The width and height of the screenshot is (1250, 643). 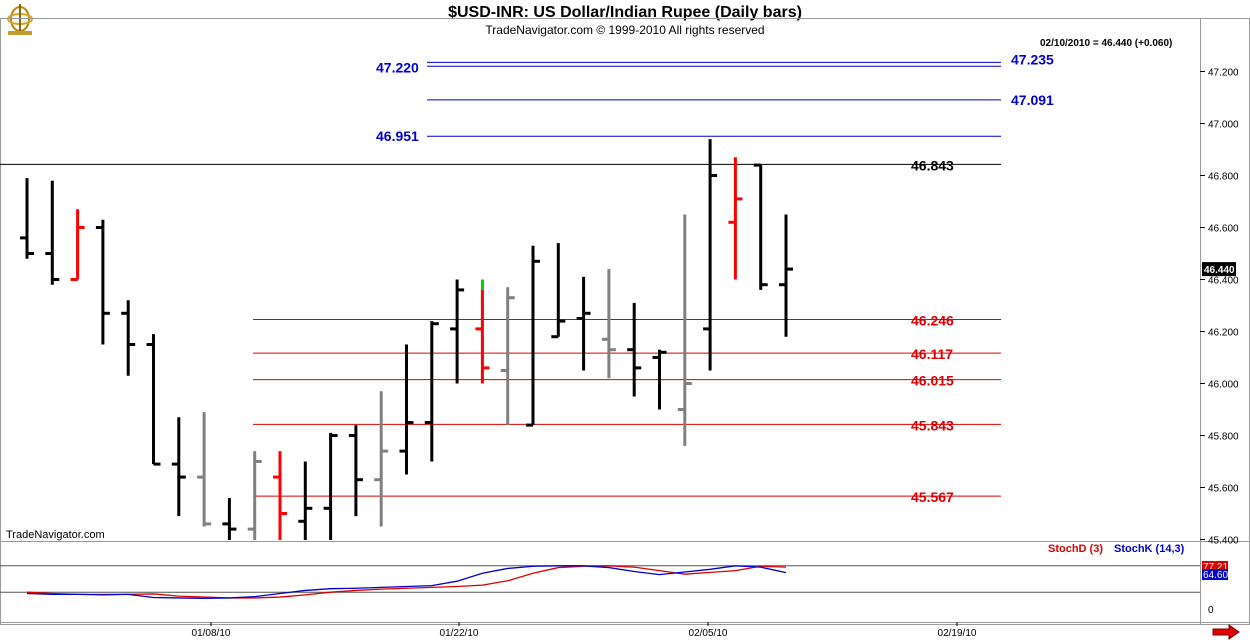 What do you see at coordinates (1223, 385) in the screenshot?
I see `price-tick-label: 46.000` at bounding box center [1223, 385].